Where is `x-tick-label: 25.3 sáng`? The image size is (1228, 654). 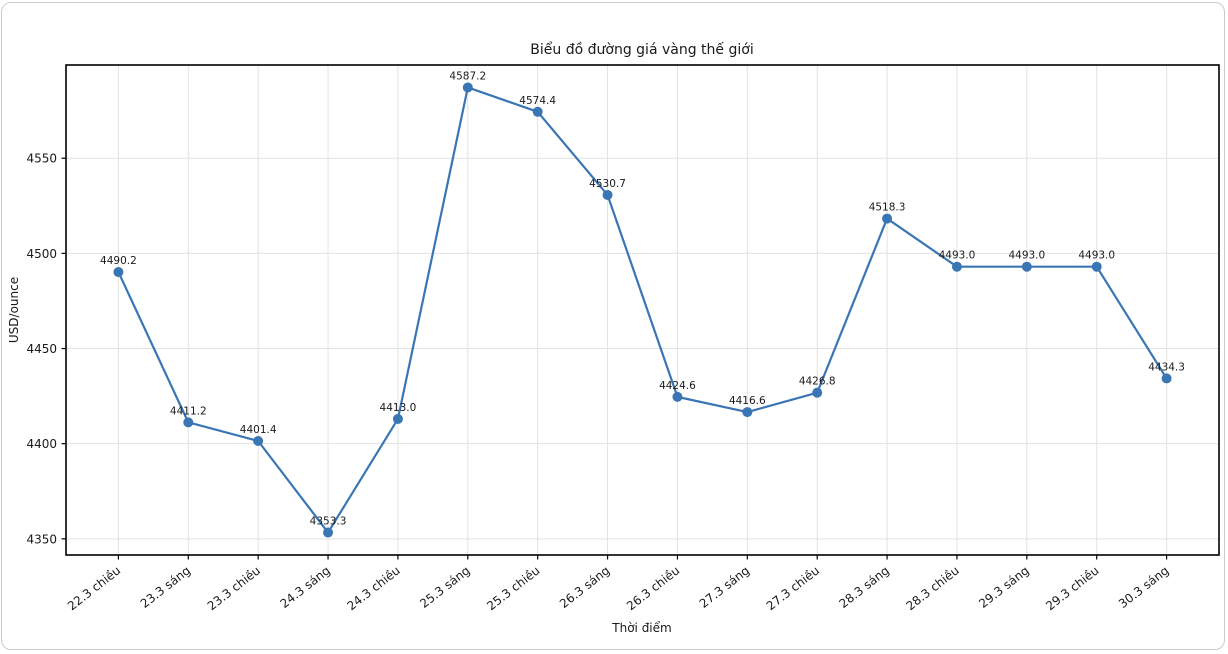 x-tick-label: 25.3 sáng is located at coordinates (444, 587).